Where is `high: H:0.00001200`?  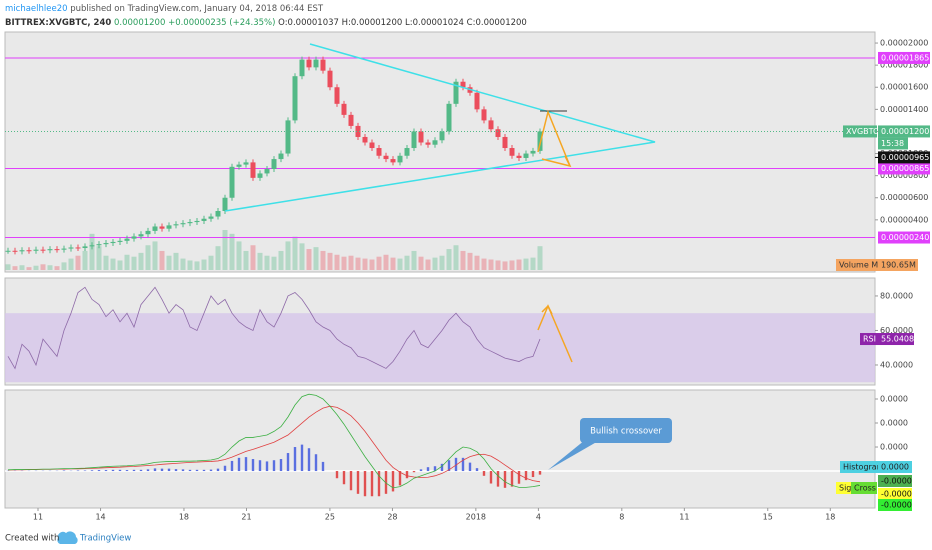 high: H:0.00001200 is located at coordinates (372, 23).